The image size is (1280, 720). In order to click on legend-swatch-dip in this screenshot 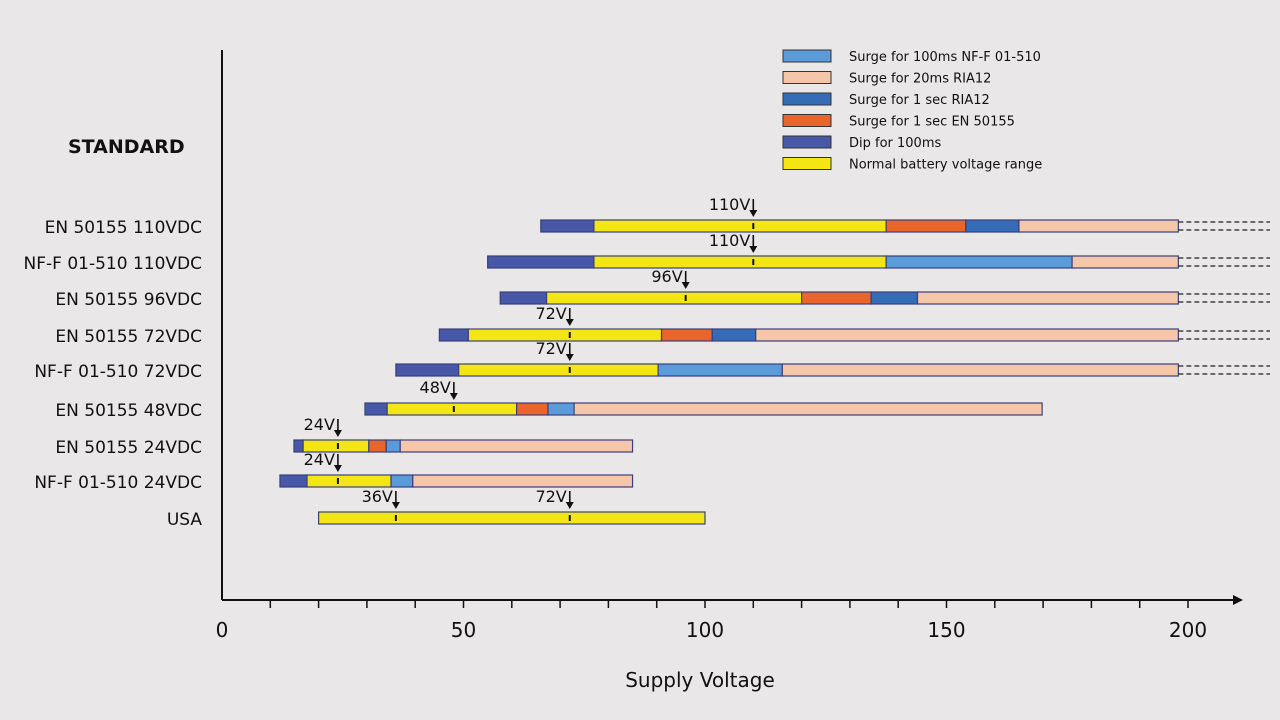, I will do `click(807, 142)`.